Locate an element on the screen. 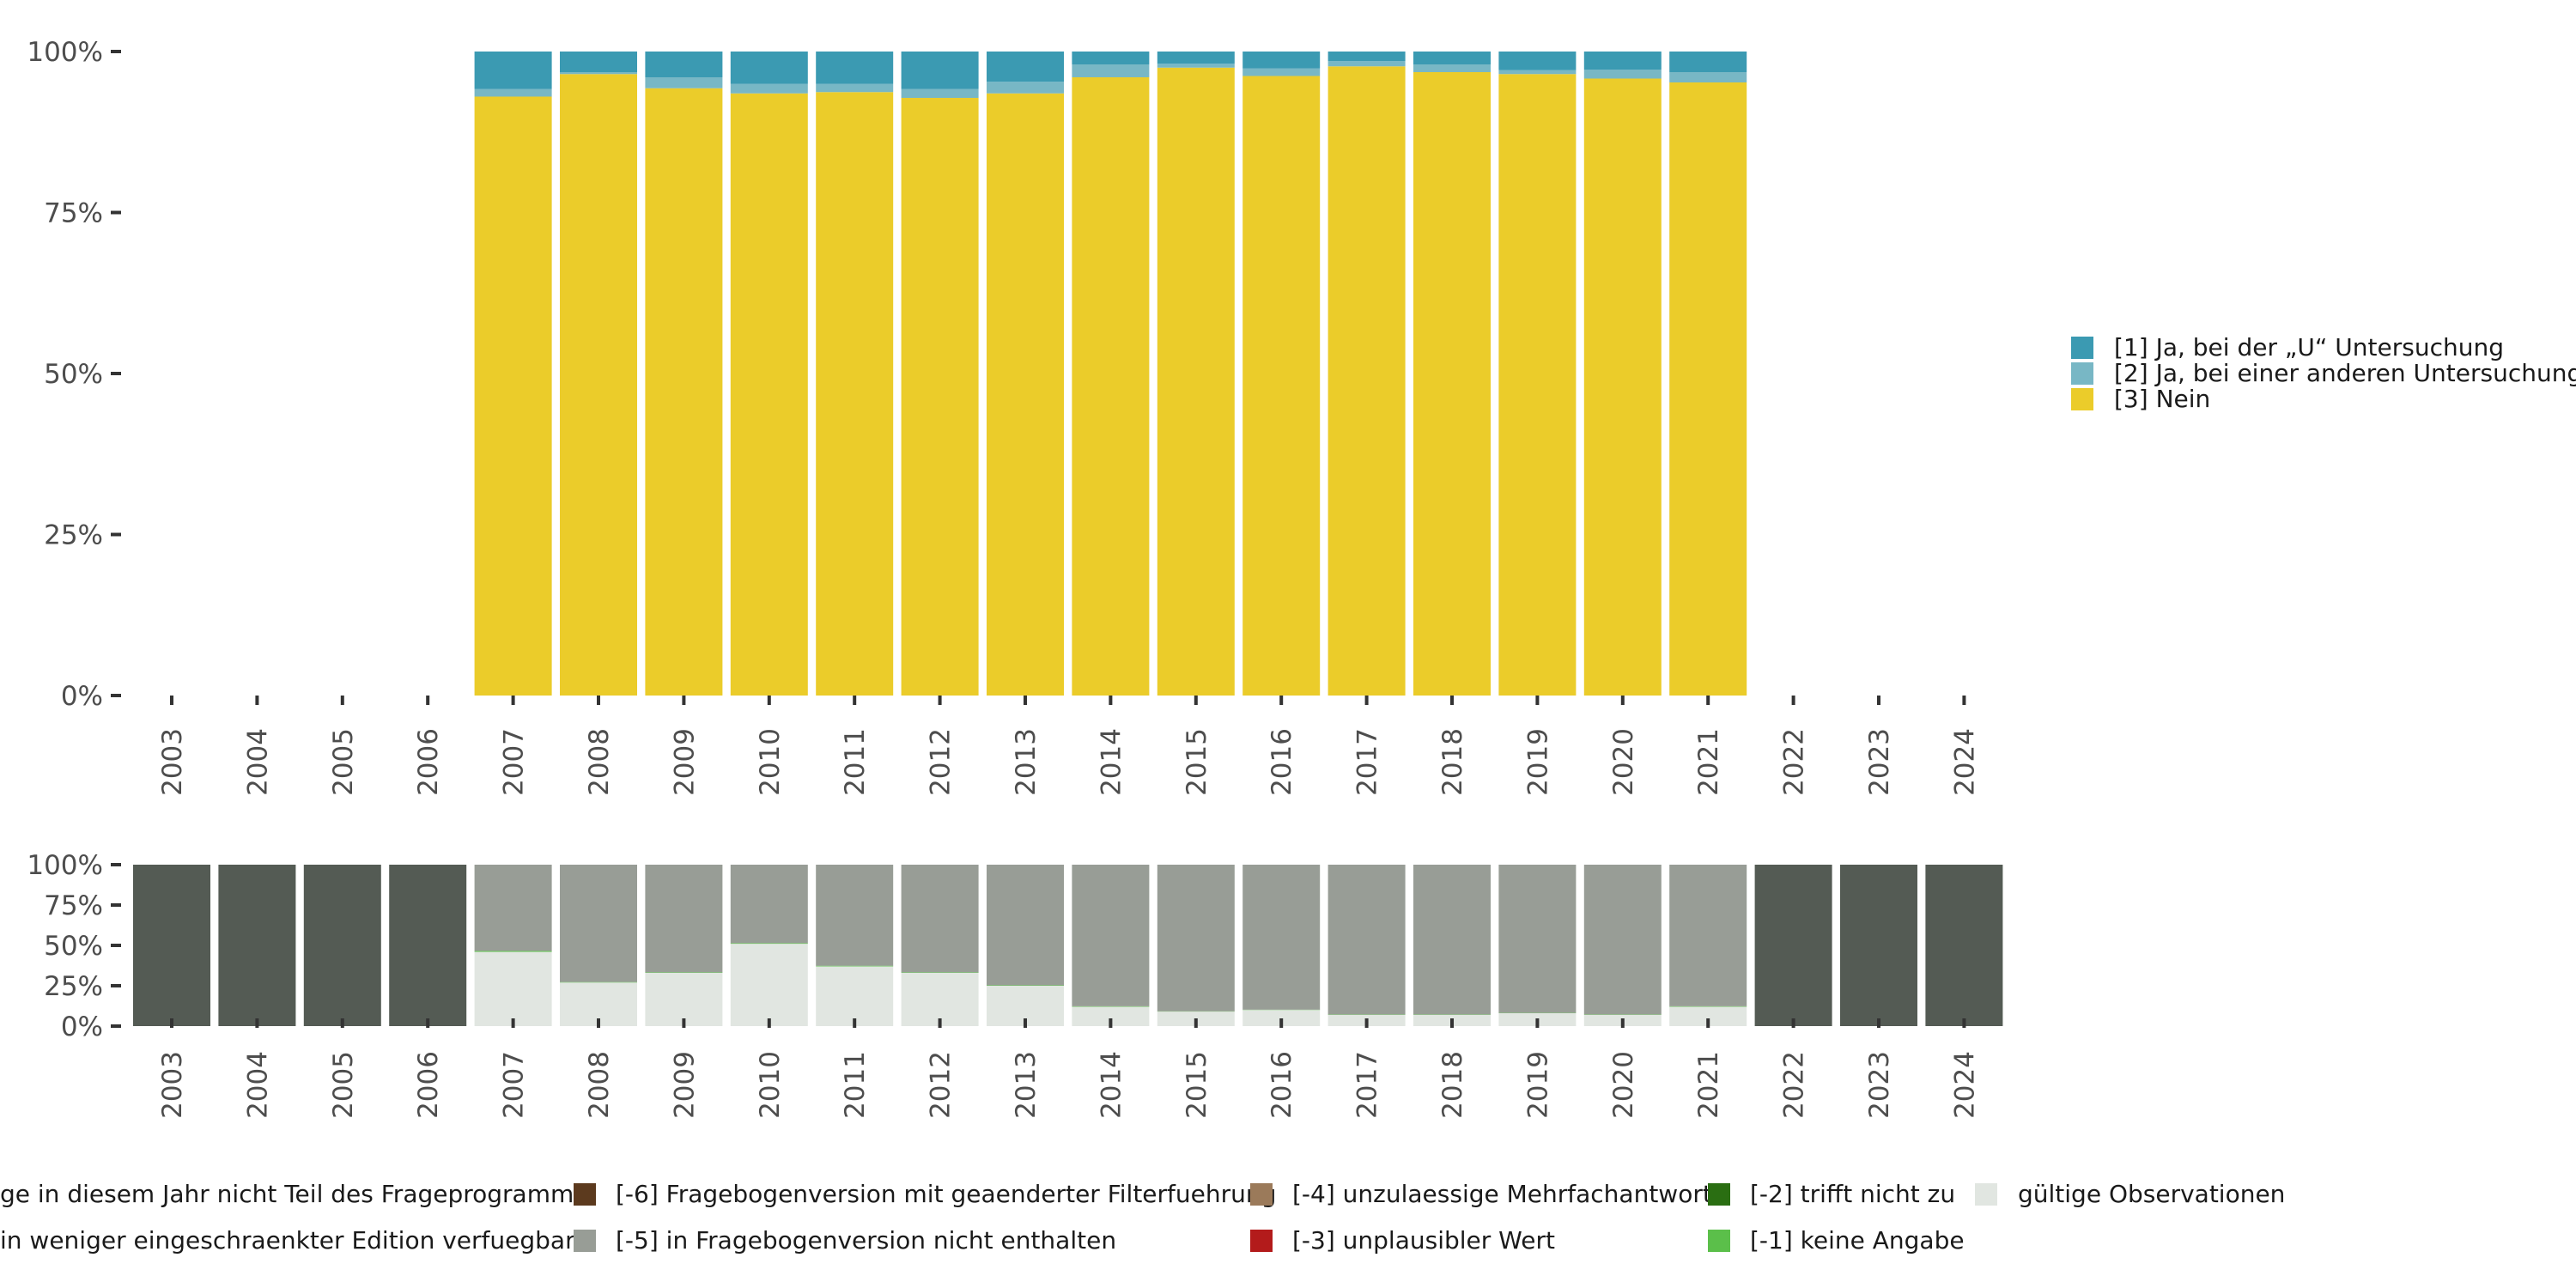  bottom-bar-2011-g-ltige-observationen is located at coordinates (855, 996).